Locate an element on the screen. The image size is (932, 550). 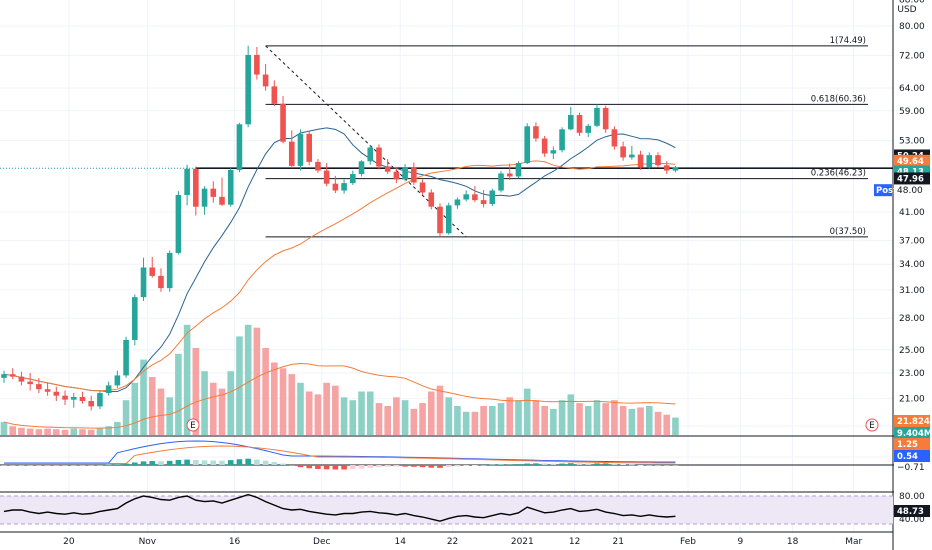
price-tag: 47.96 is located at coordinates (910, 179).